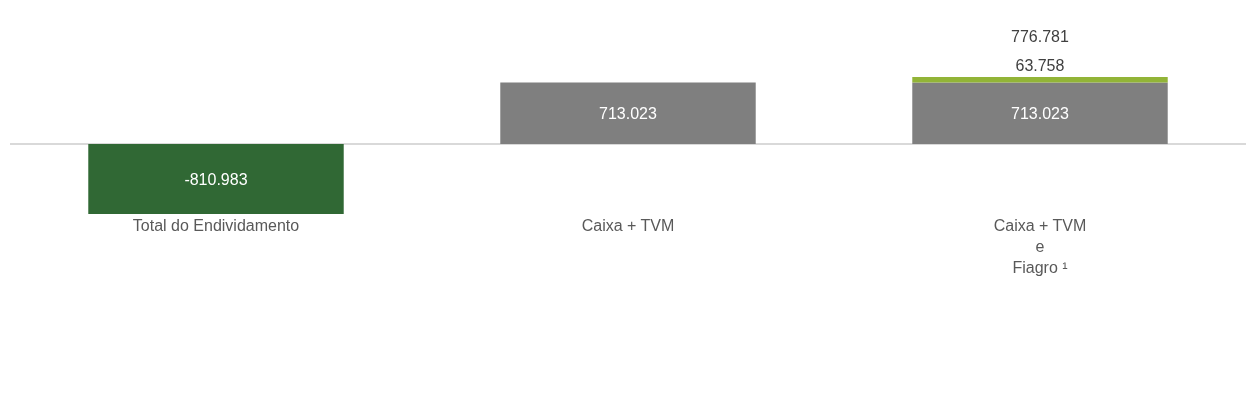 This screenshot has height=414, width=1256. Describe the element at coordinates (1040, 66) in the screenshot. I see `data-label: 63.758` at that location.